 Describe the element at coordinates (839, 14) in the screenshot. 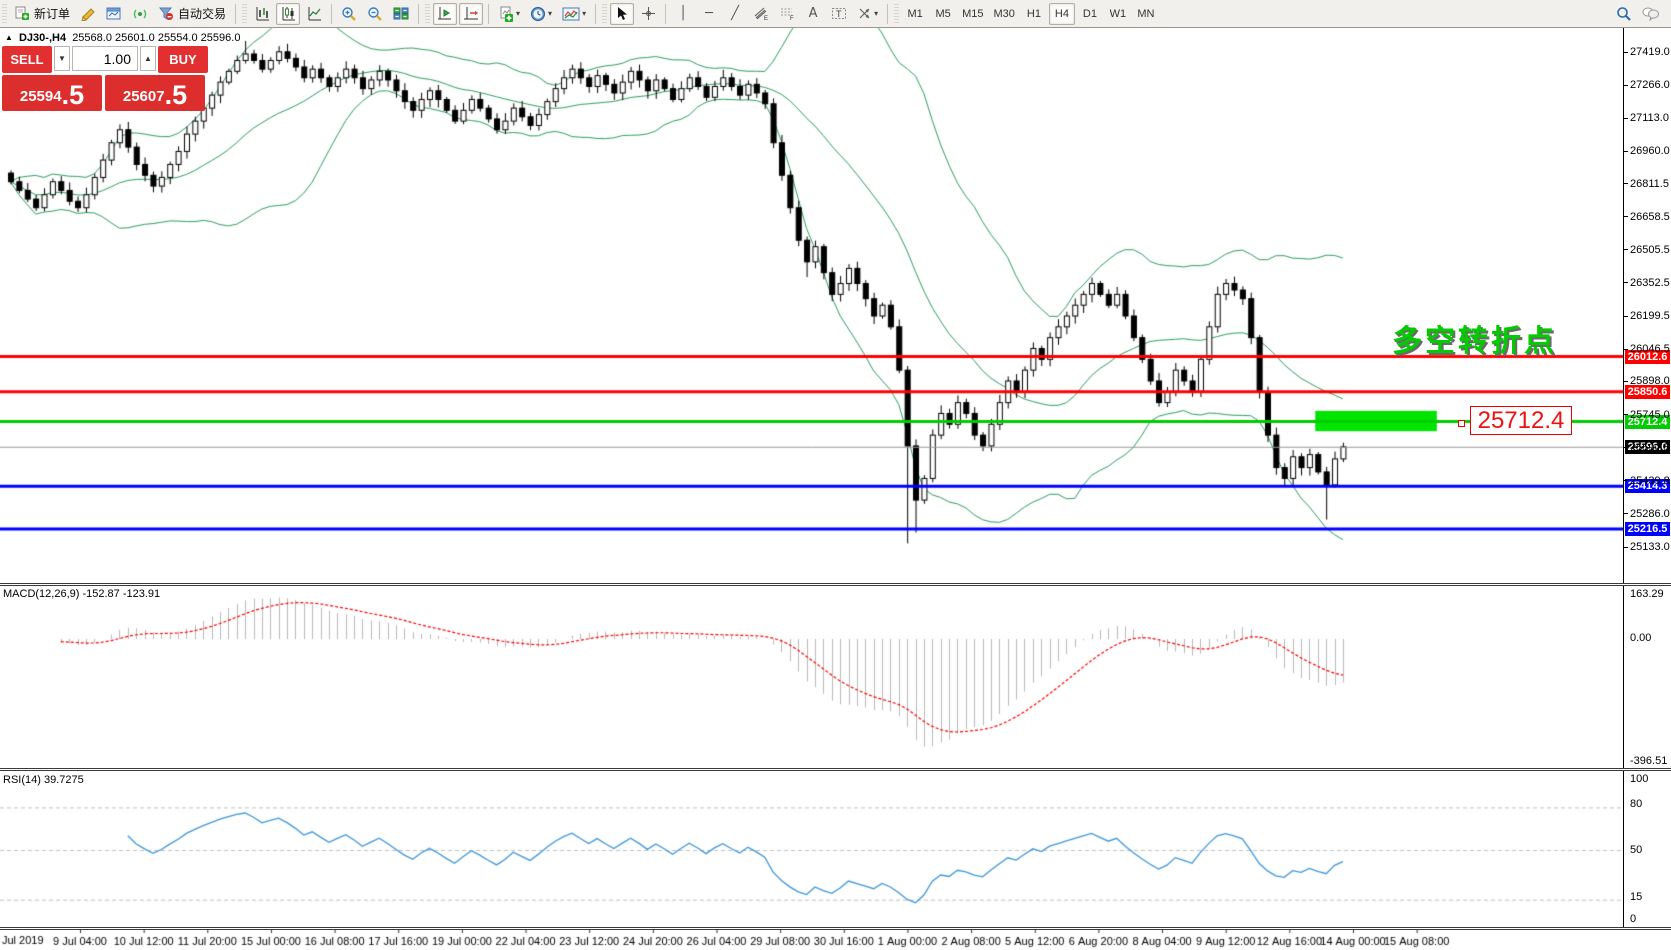

I see `text-label-button: T` at that location.